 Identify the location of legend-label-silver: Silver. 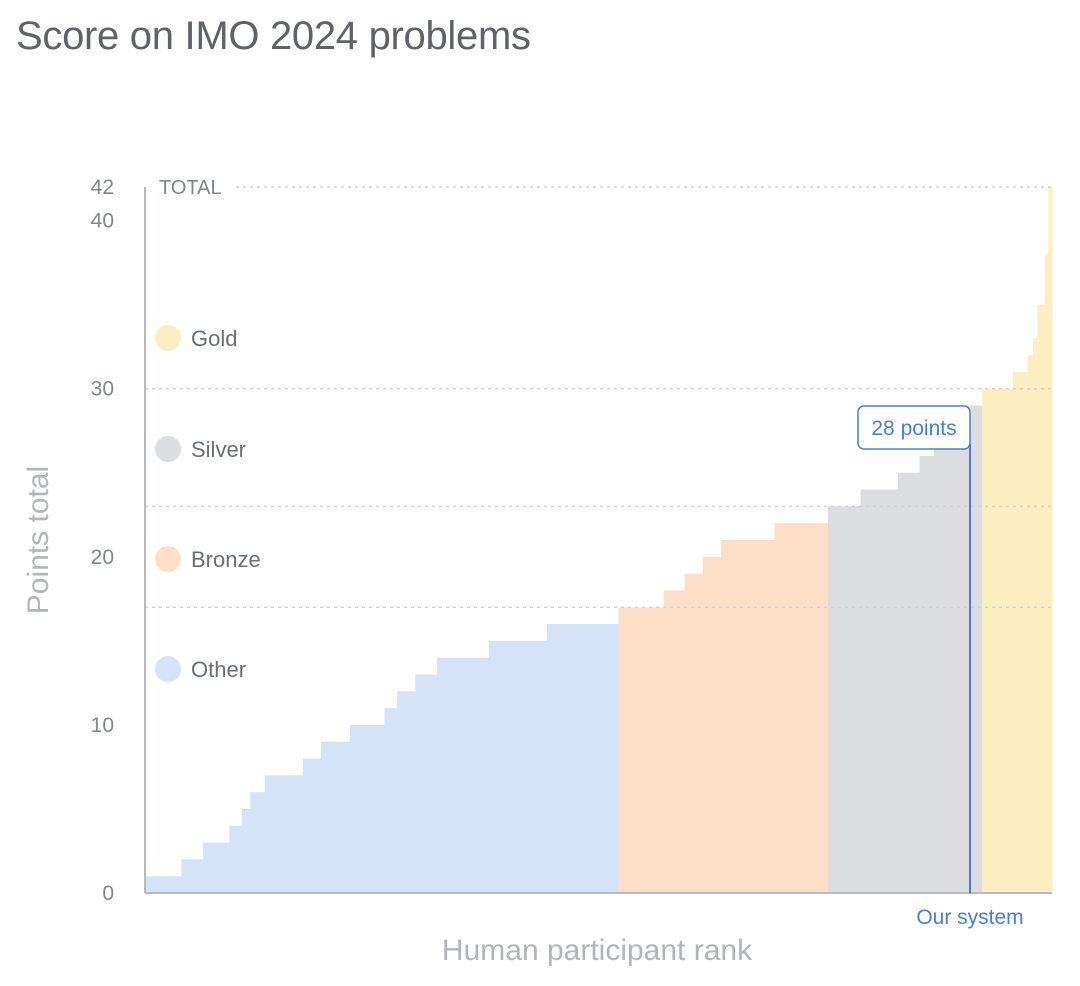
(218, 449).